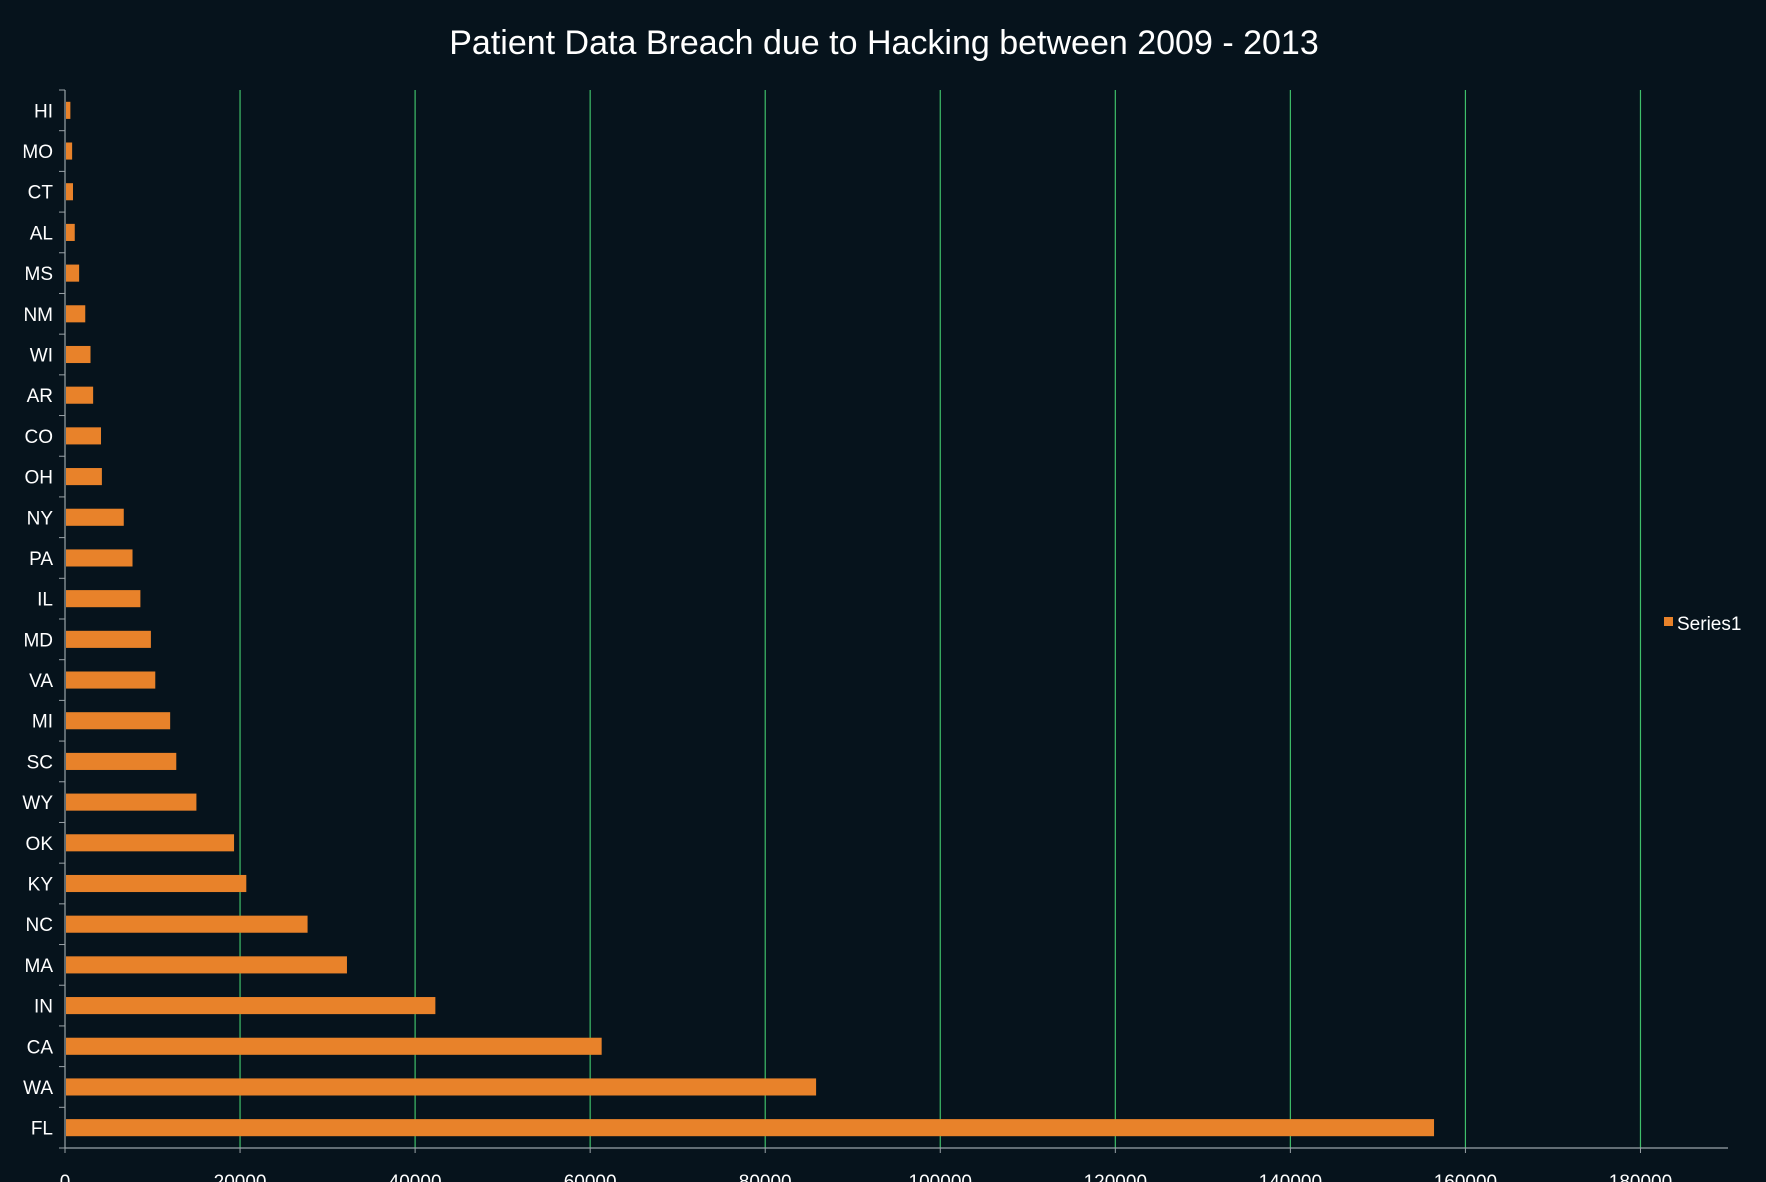  Describe the element at coordinates (590, 1177) in the screenshot. I see `x-tick-label: 60000` at that location.